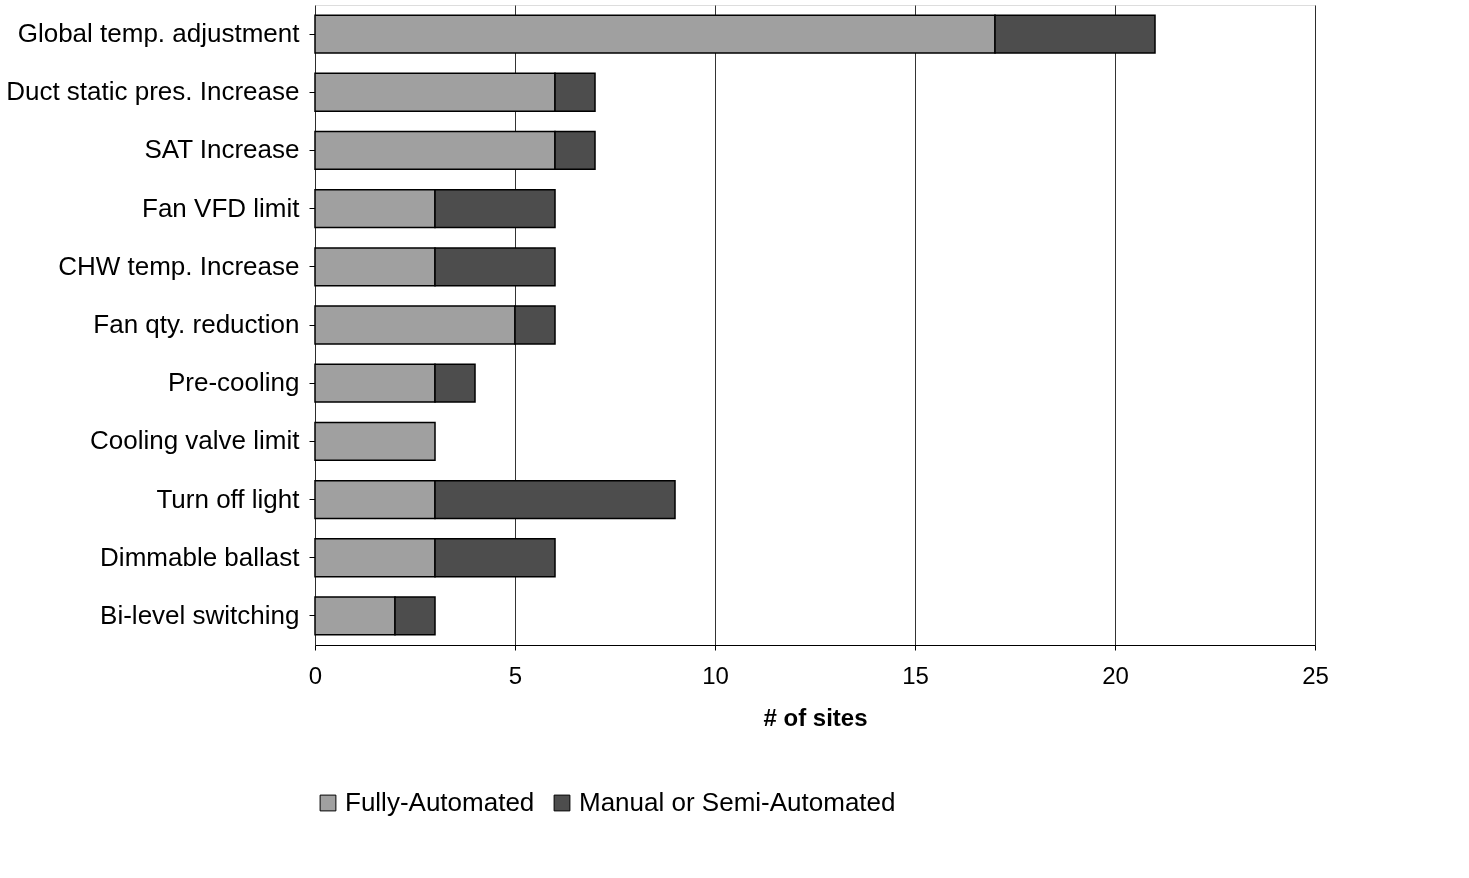  I want to click on x-axis-title: # of sites, so click(815, 717).